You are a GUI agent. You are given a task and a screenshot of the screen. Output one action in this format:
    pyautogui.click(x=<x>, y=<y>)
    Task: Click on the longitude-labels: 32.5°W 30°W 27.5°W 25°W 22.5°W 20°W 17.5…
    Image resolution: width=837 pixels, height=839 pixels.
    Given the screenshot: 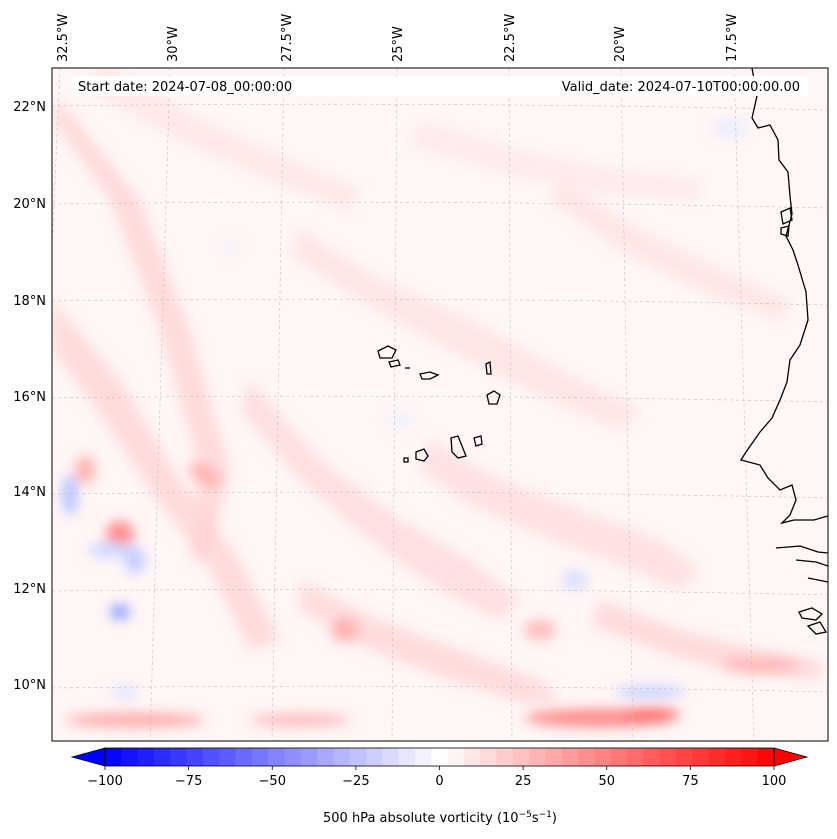 What is the action you would take?
    pyautogui.click(x=398, y=38)
    